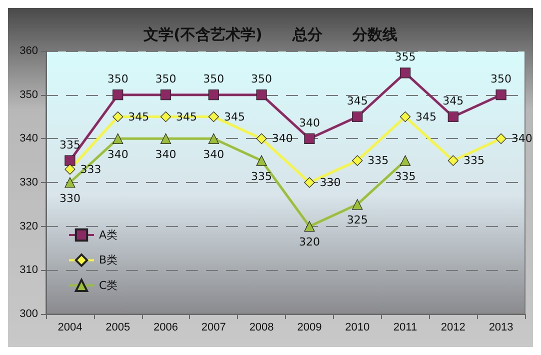 The width and height of the screenshot is (541, 355). What do you see at coordinates (357, 328) in the screenshot?
I see `x-tick-label: 2010` at bounding box center [357, 328].